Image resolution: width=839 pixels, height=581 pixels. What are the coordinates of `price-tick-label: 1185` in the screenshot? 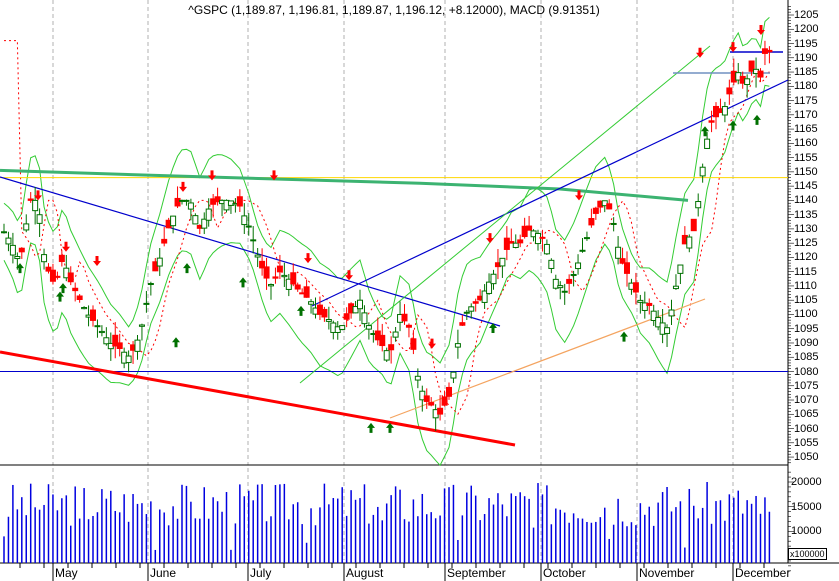 It's located at (806, 72).